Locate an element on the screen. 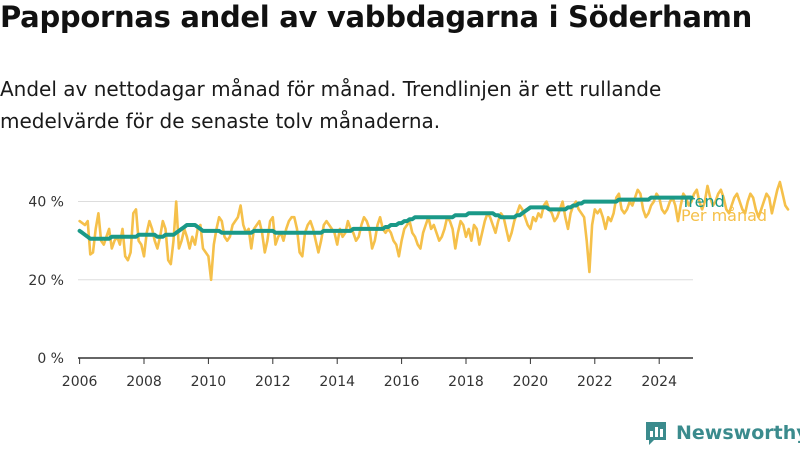  x-tick-label: 2014 is located at coordinates (337, 382).